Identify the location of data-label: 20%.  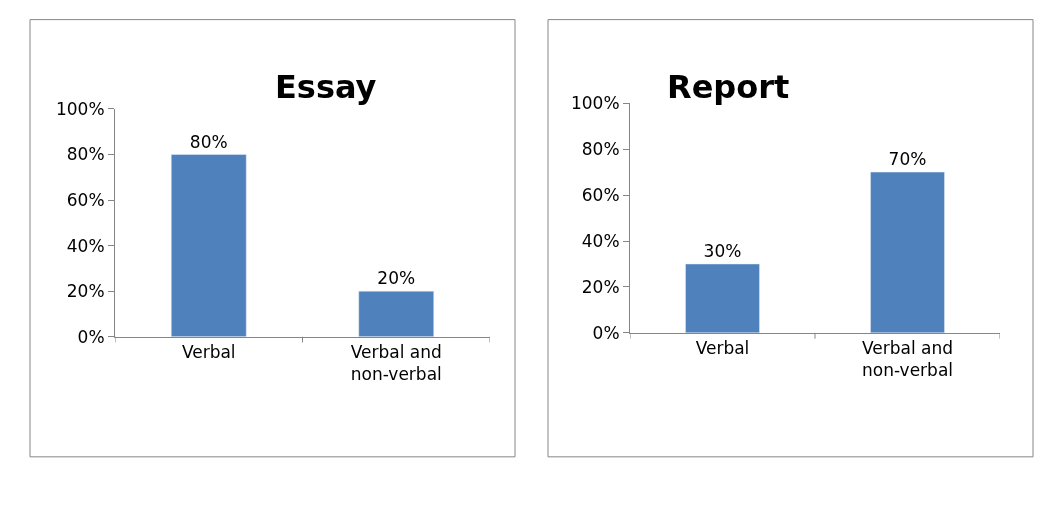
(396, 278).